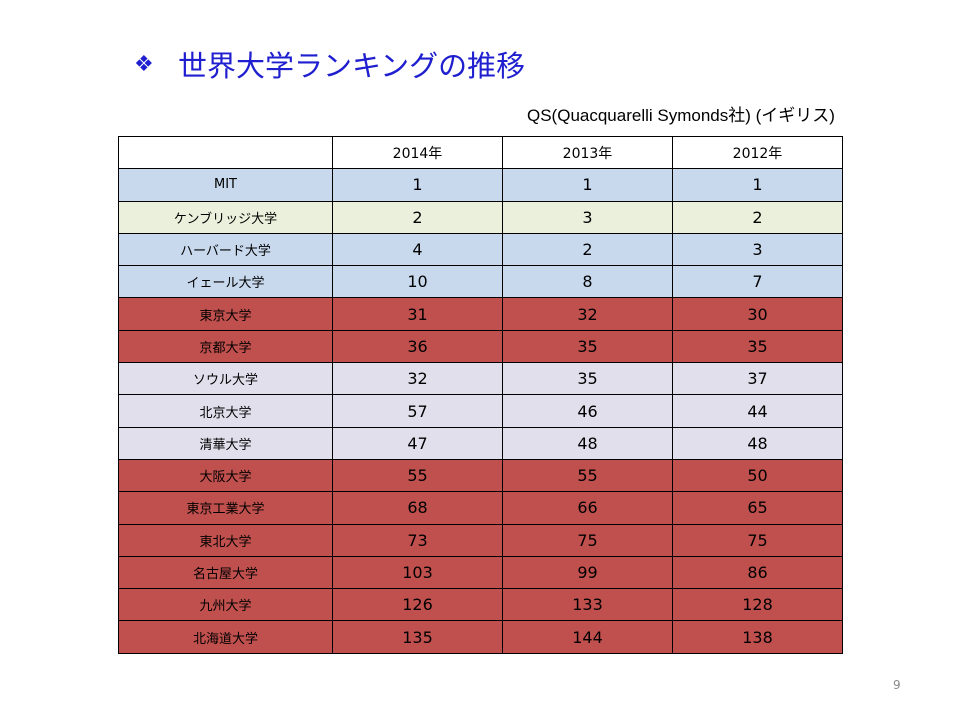 This screenshot has width=960, height=720. What do you see at coordinates (225, 282) in the screenshot?
I see `university-name: イェール大学` at bounding box center [225, 282].